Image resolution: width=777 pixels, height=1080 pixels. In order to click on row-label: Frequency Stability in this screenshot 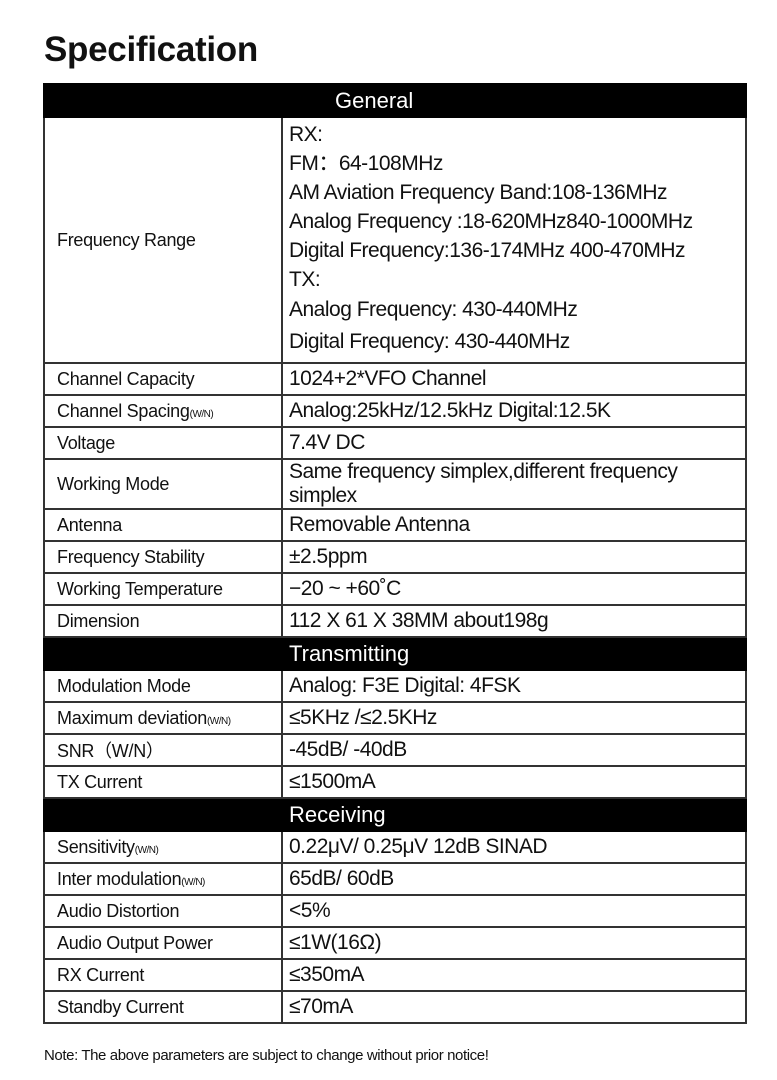, I will do `click(163, 557)`.